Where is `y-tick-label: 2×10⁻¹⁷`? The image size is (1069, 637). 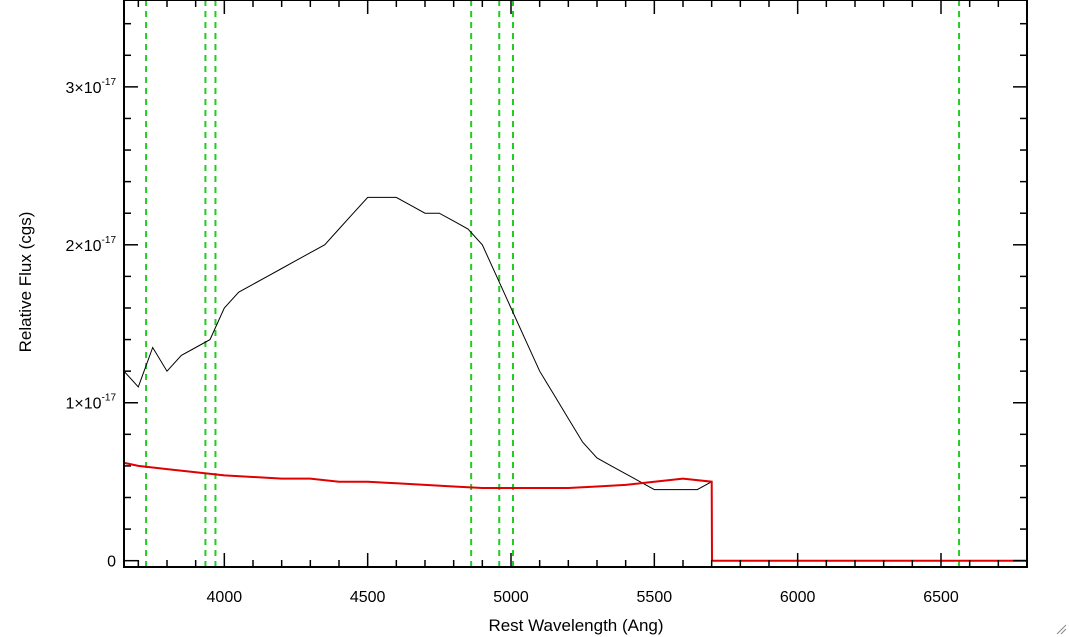
y-tick-label: 2×10⁻¹⁷ is located at coordinates (91, 245).